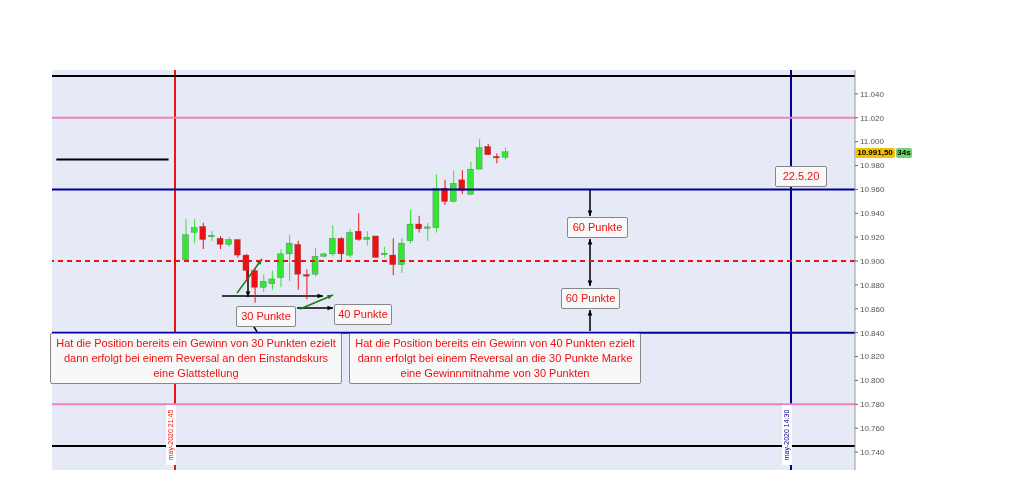 The image size is (1030, 480). Describe the element at coordinates (873, 405) in the screenshot. I see `y-tick-label: 10.780` at that location.